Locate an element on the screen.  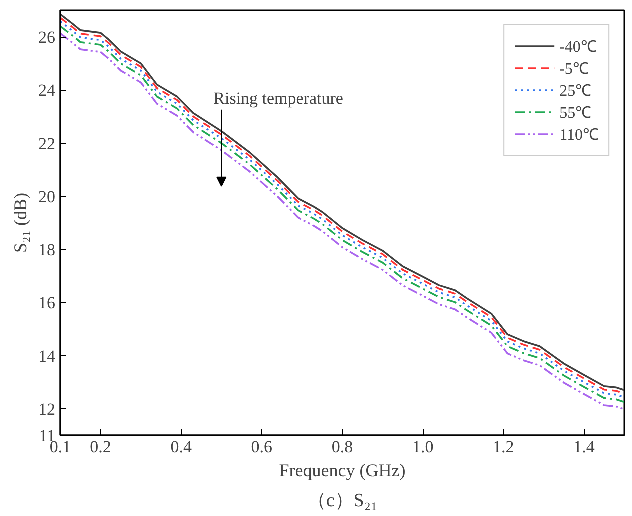
x-tick-label: 0.8 is located at coordinates (343, 447).